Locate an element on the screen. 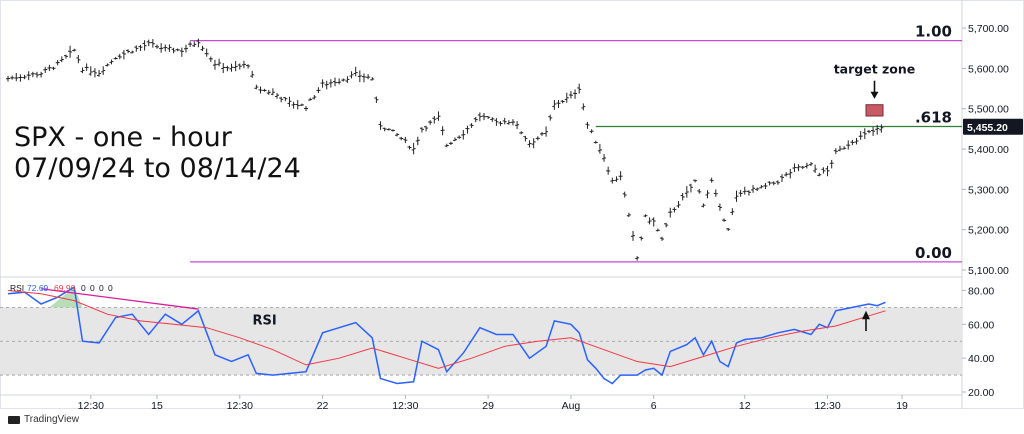 This screenshot has width=1024, height=434. rsi-legend-name: RSI is located at coordinates (17, 288).